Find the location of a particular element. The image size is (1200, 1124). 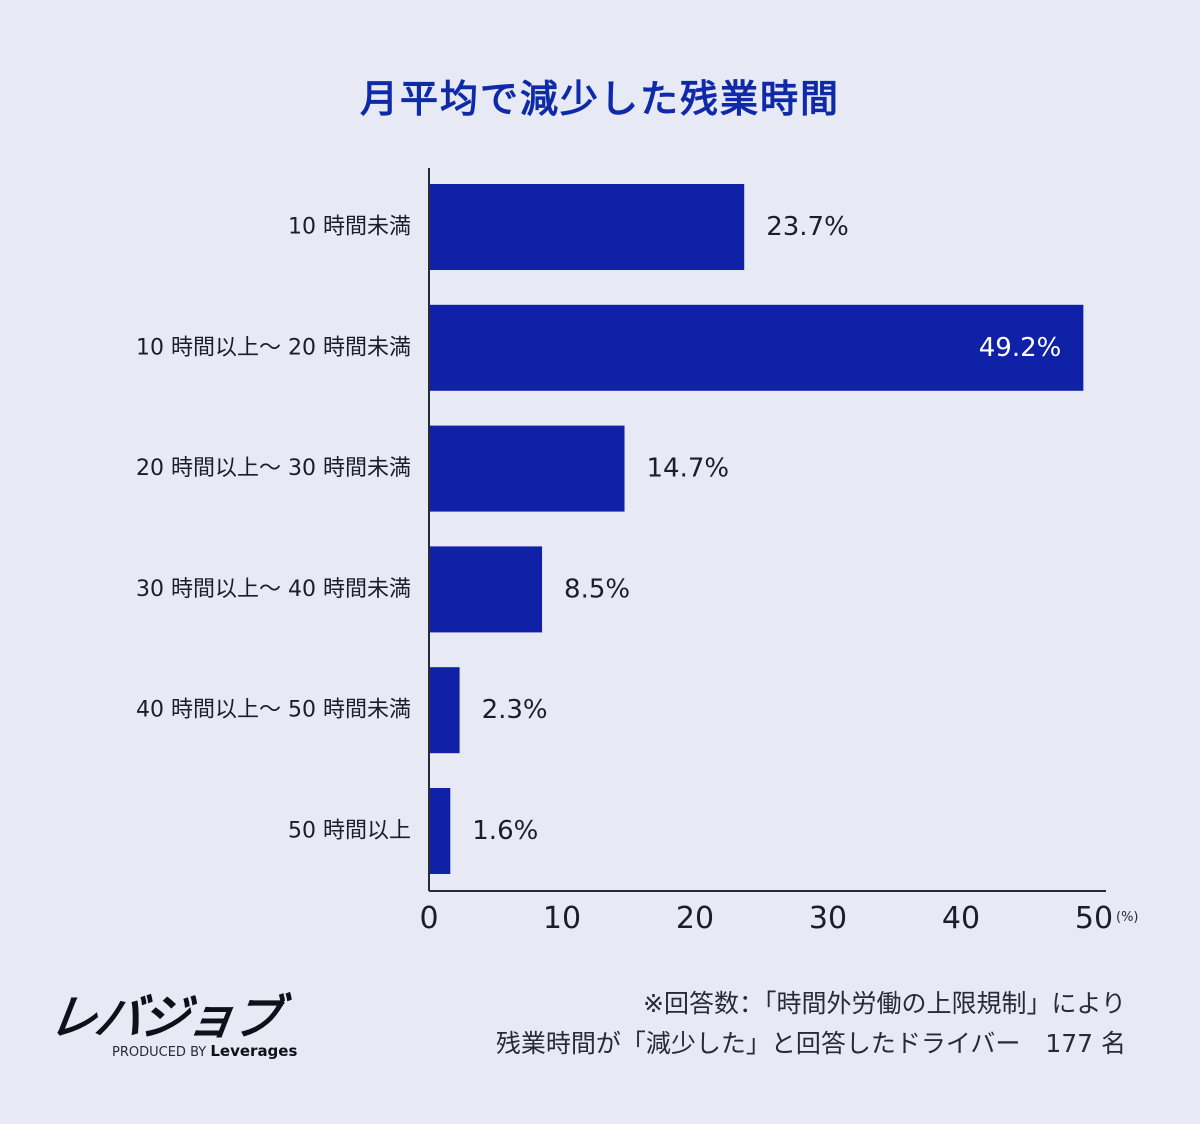

footnote-line-2: 残業時間が「減少した」と回答したドライバー 177 名 is located at coordinates (810, 1043).